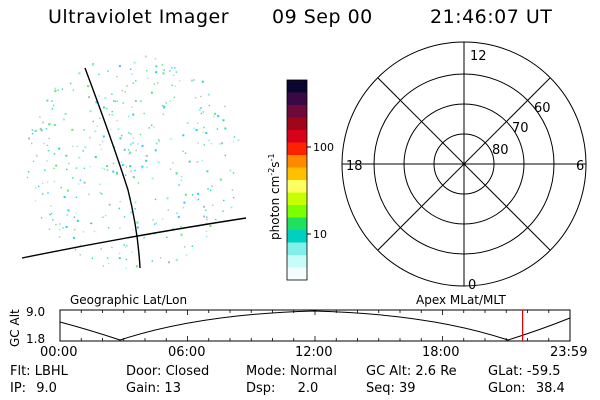  I want to click on status-flt: Flt: LBHL, so click(39, 371).